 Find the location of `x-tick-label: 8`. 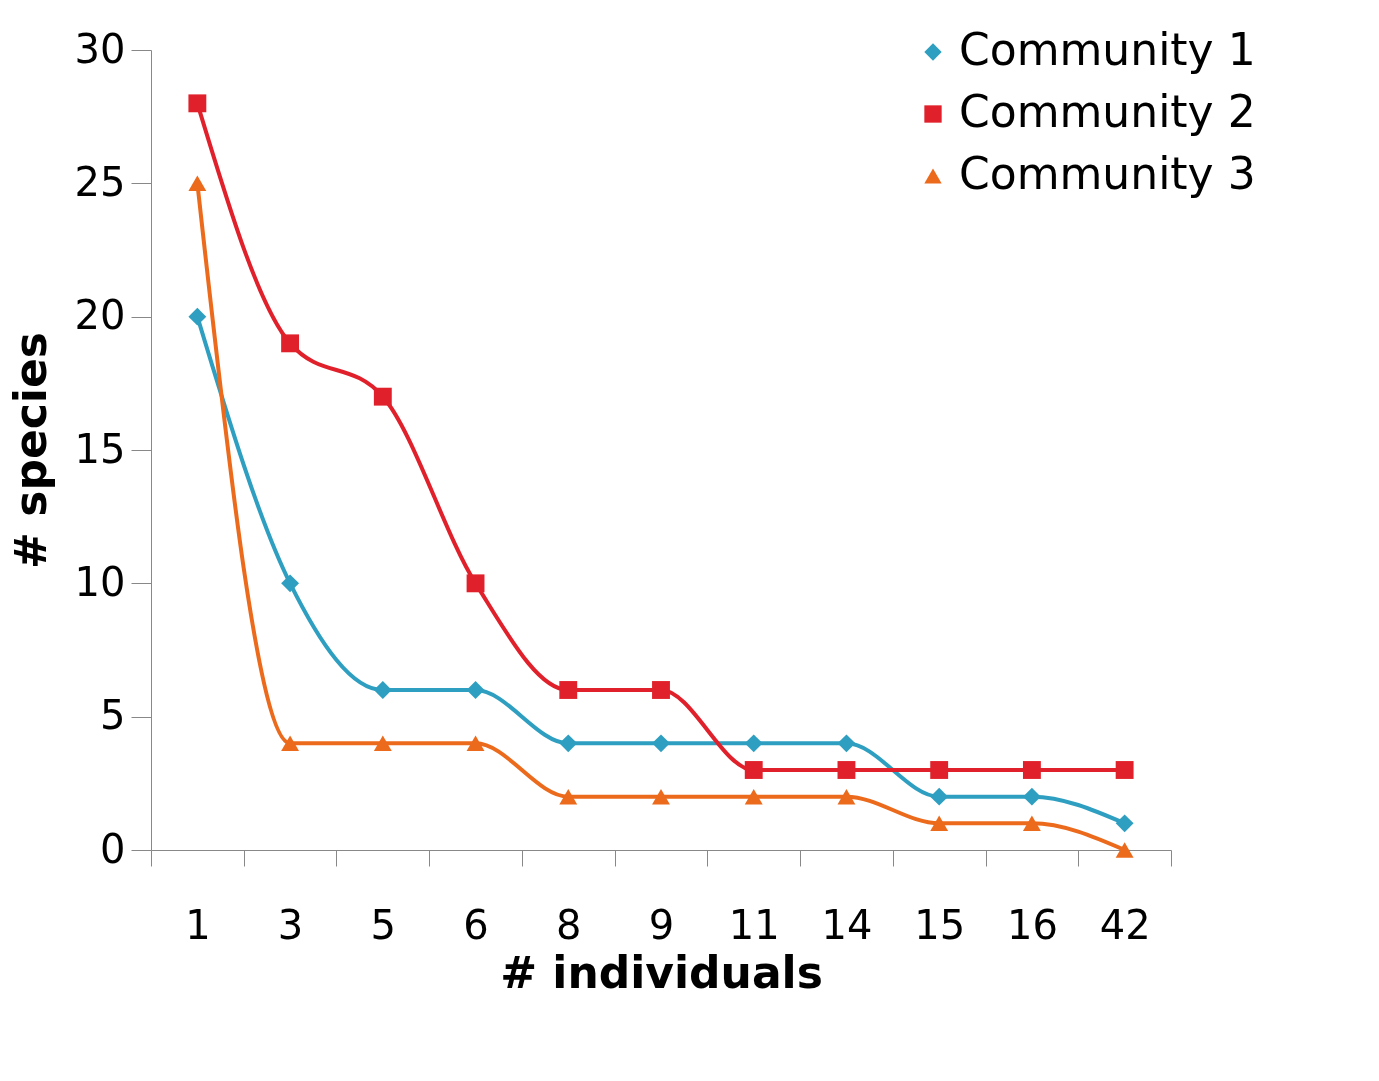

x-tick-label: 8 is located at coordinates (569, 924).